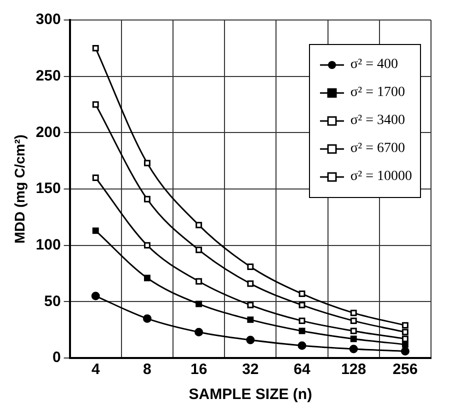  I want to click on x-axis-title: SAMPLE SIZE (n), so click(250, 395).